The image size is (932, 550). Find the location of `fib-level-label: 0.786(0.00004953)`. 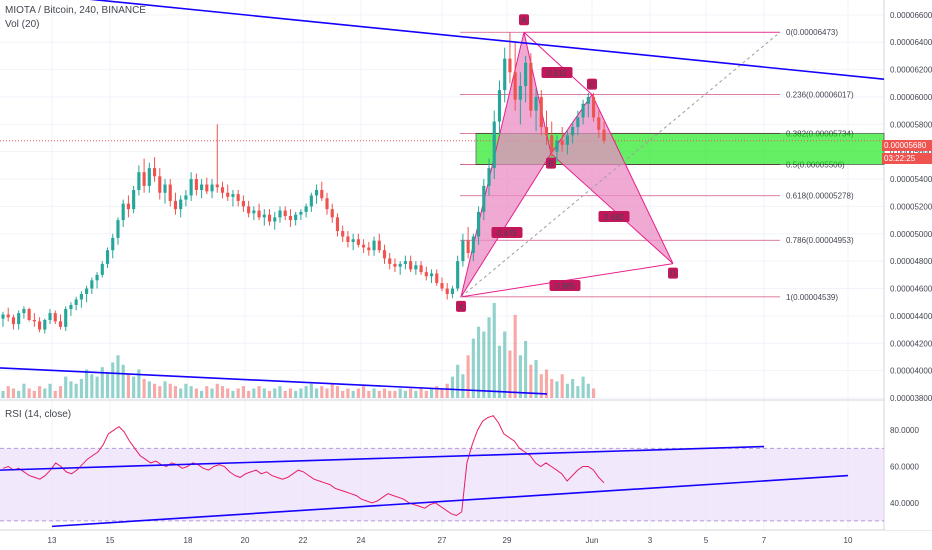

fib-level-label: 0.786(0.00004953) is located at coordinates (820, 240).